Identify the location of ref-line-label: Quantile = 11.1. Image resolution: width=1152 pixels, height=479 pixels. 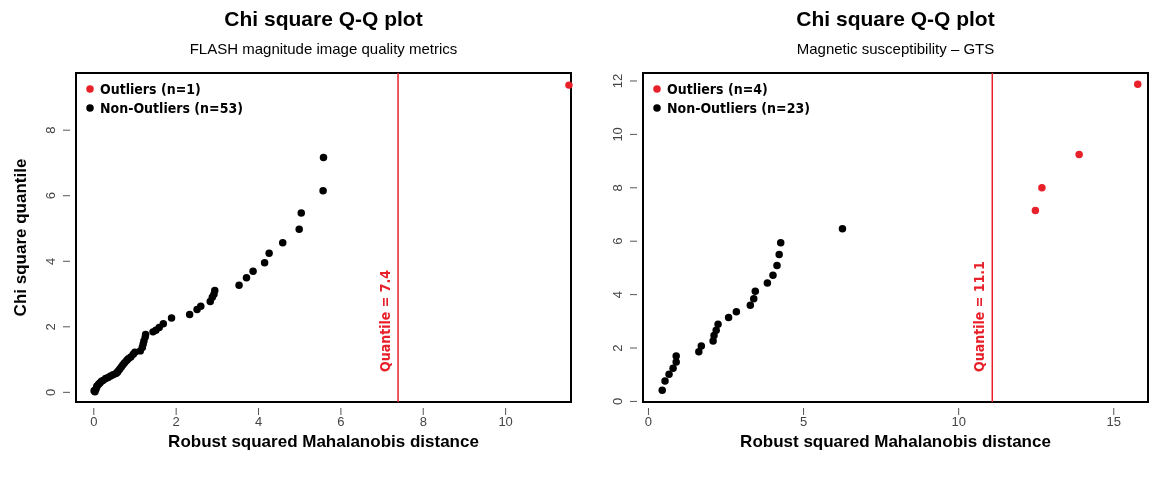
(979, 316).